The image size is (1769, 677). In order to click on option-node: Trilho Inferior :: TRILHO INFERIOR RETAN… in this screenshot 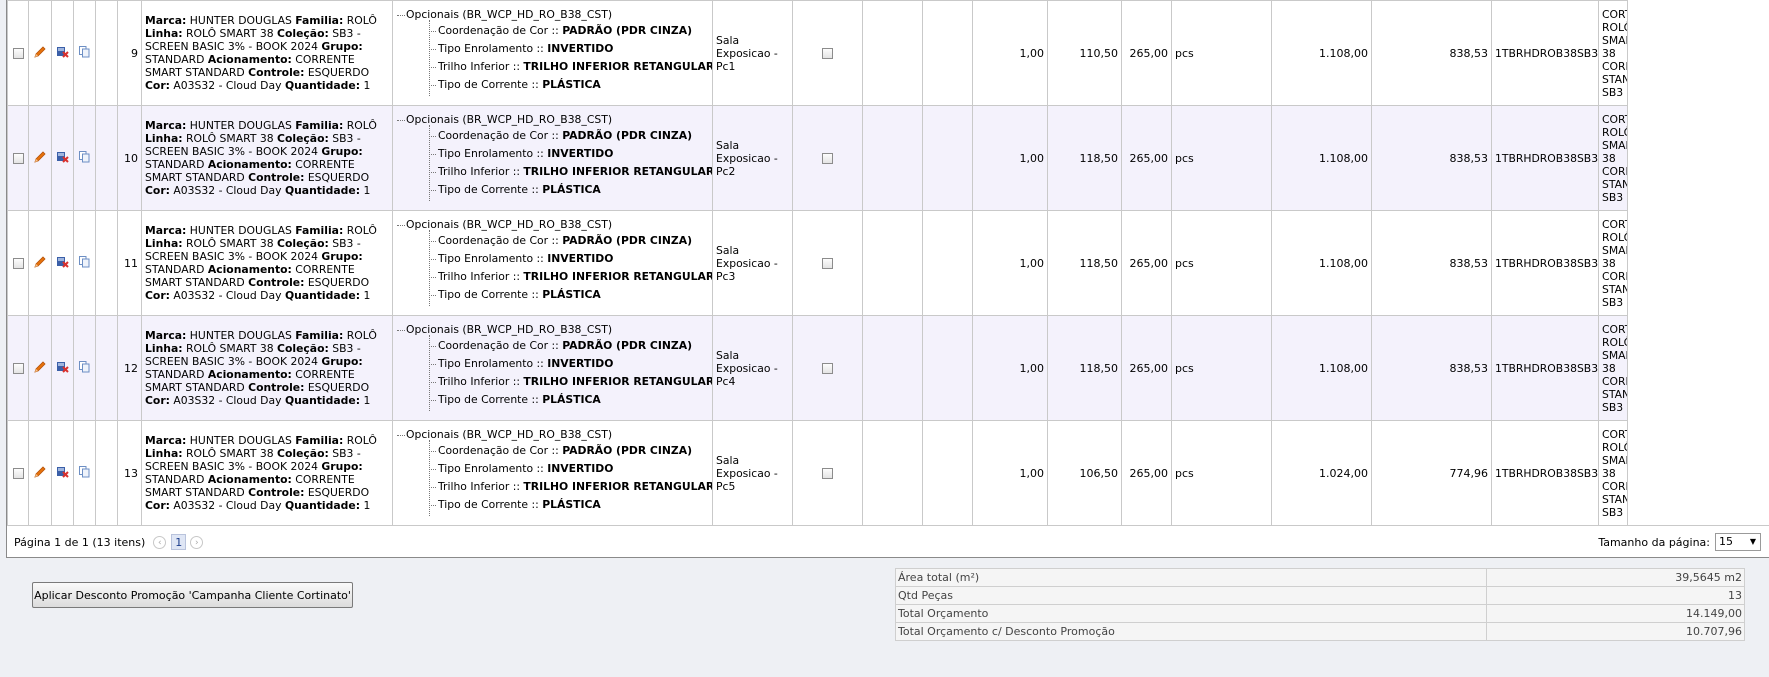, I will do `click(571, 67)`.